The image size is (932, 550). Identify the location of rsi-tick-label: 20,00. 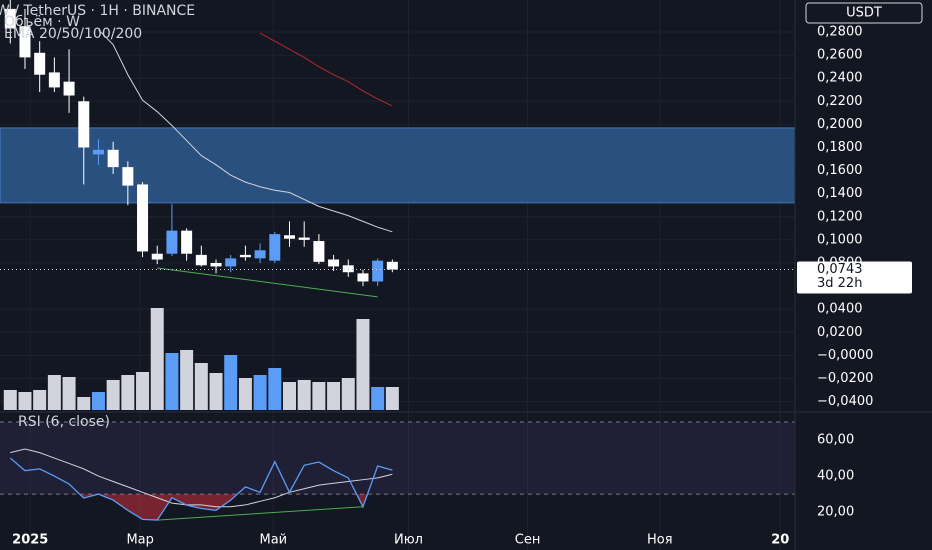
(835, 512).